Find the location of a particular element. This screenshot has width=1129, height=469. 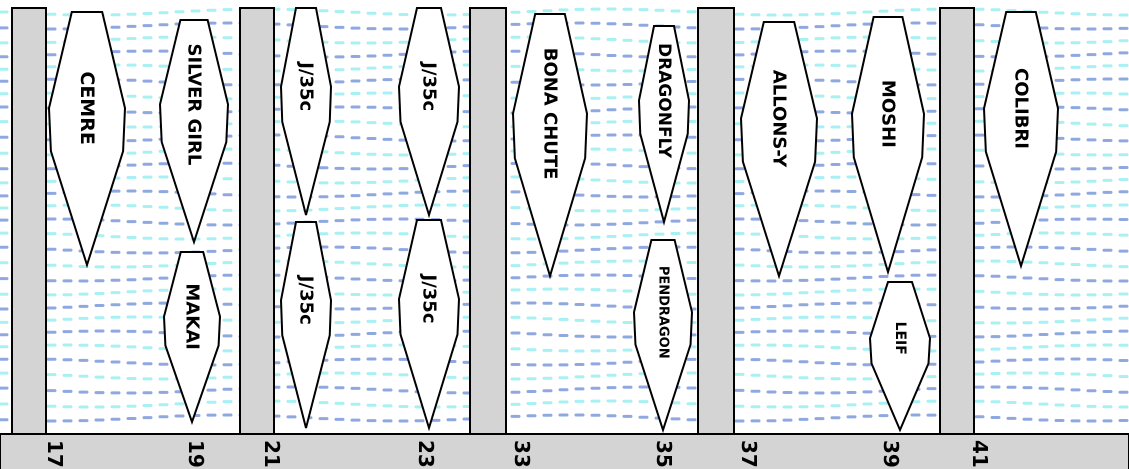

berth-number-41: 41 is located at coordinates (980, 454).